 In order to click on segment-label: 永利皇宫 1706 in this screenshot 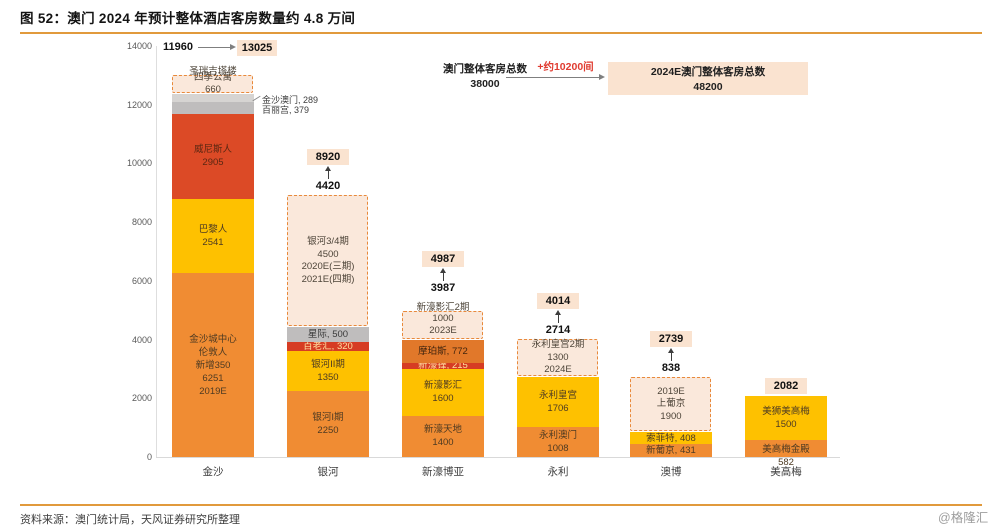, I will do `click(557, 402)`.